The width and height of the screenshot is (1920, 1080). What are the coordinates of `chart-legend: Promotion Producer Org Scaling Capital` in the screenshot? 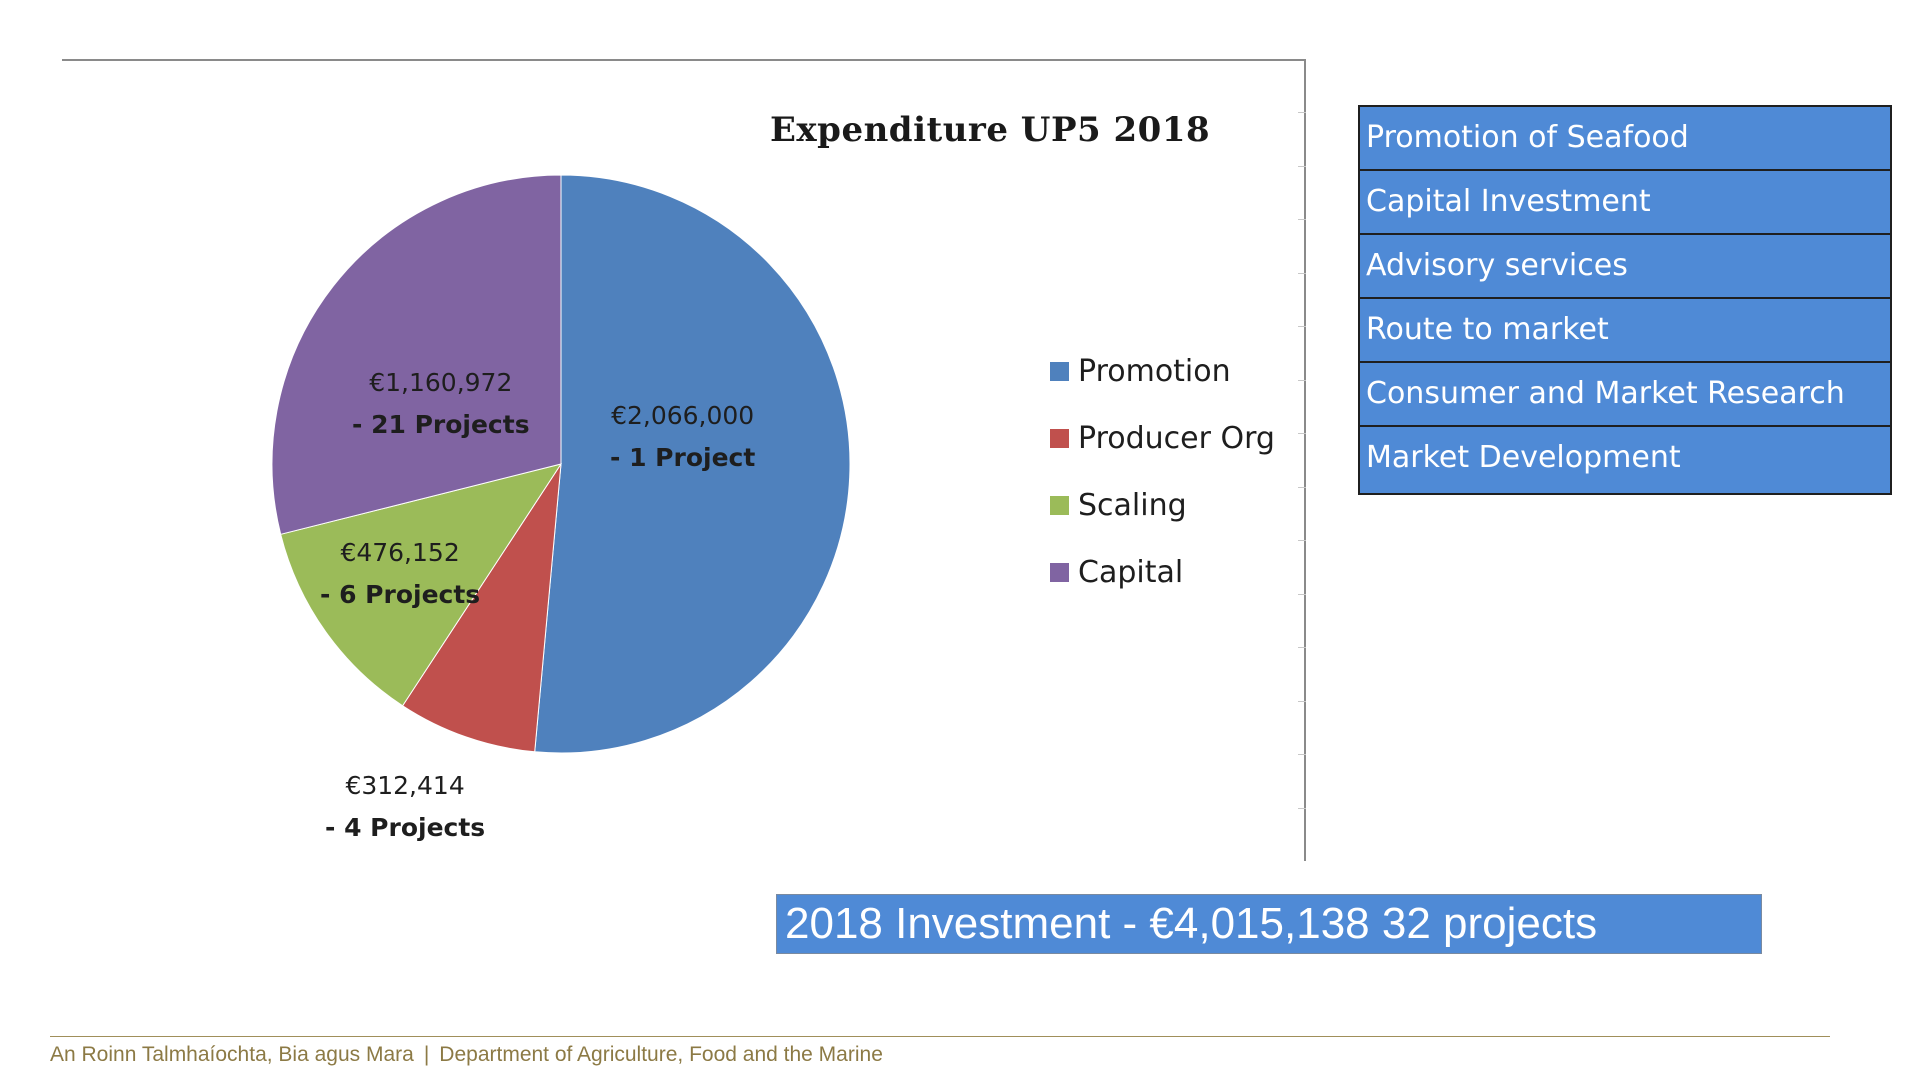 It's located at (1162, 472).